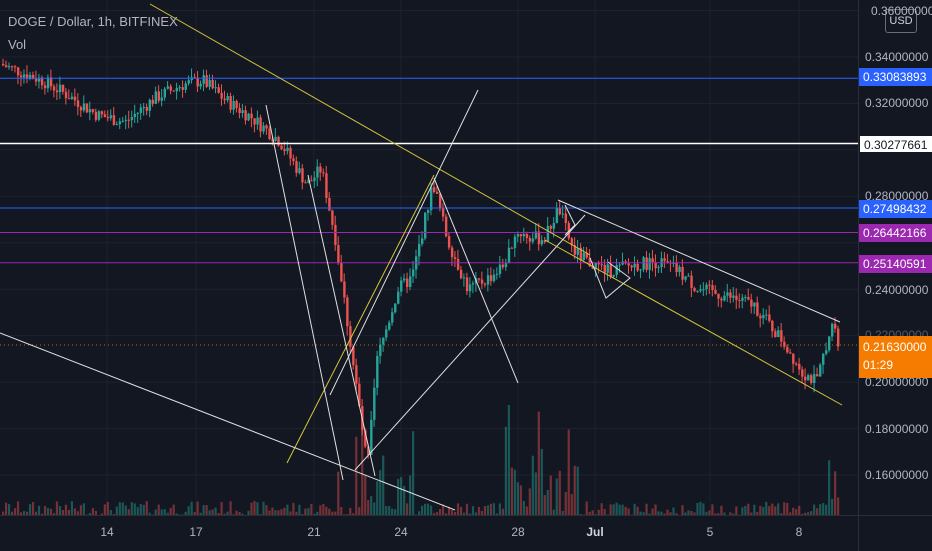  What do you see at coordinates (304, 292) in the screenshot?
I see `white-line-fall-a` at bounding box center [304, 292].